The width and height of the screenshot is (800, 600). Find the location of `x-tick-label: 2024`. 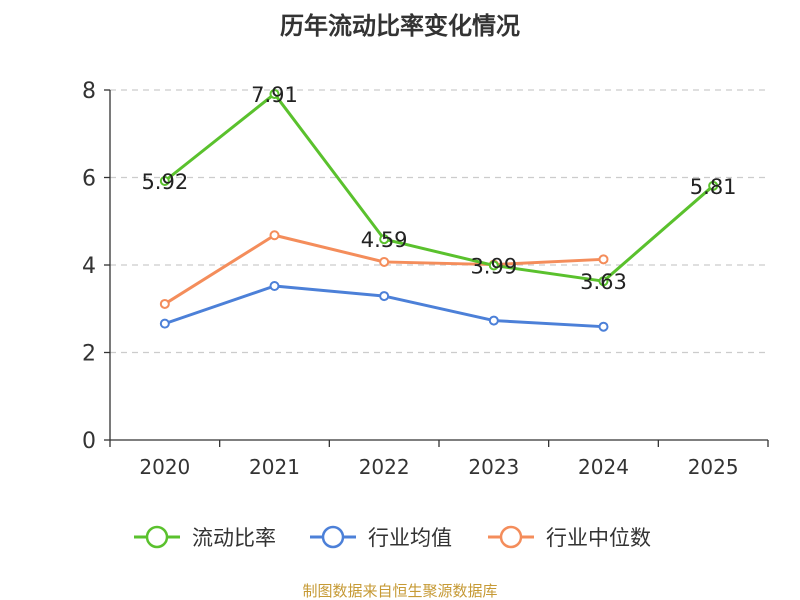

x-tick-label: 2024 is located at coordinates (603, 467).